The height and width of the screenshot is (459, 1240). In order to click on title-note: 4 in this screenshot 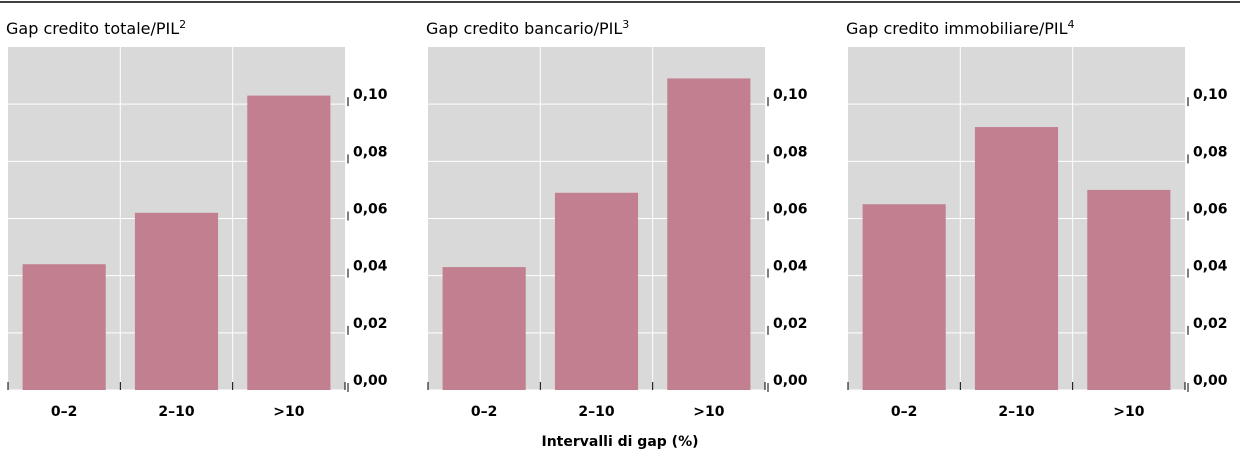, I will do `click(1071, 24)`.